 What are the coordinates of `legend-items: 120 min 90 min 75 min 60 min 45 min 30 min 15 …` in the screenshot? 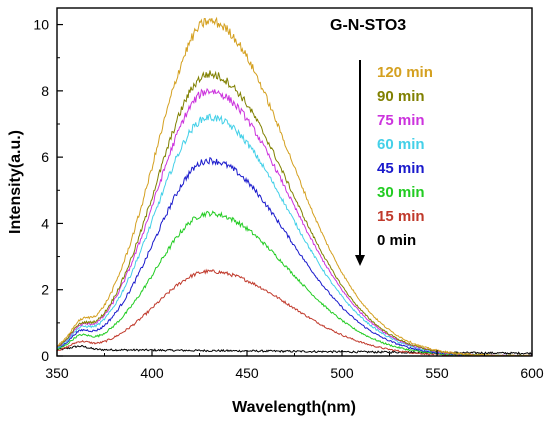 It's located at (405, 156).